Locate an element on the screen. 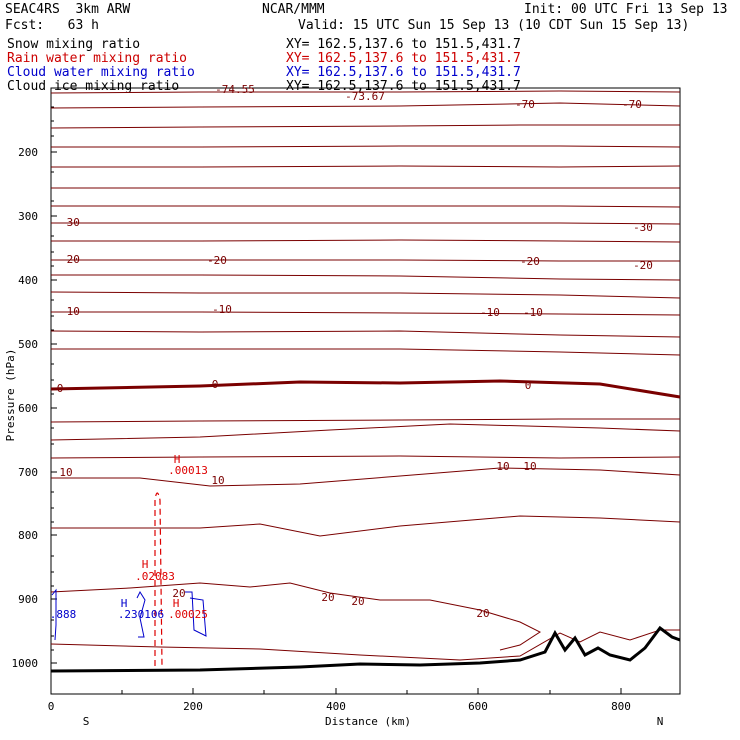 The width and height of the screenshot is (740, 740). rain-max-value: .00013 is located at coordinates (188, 470).